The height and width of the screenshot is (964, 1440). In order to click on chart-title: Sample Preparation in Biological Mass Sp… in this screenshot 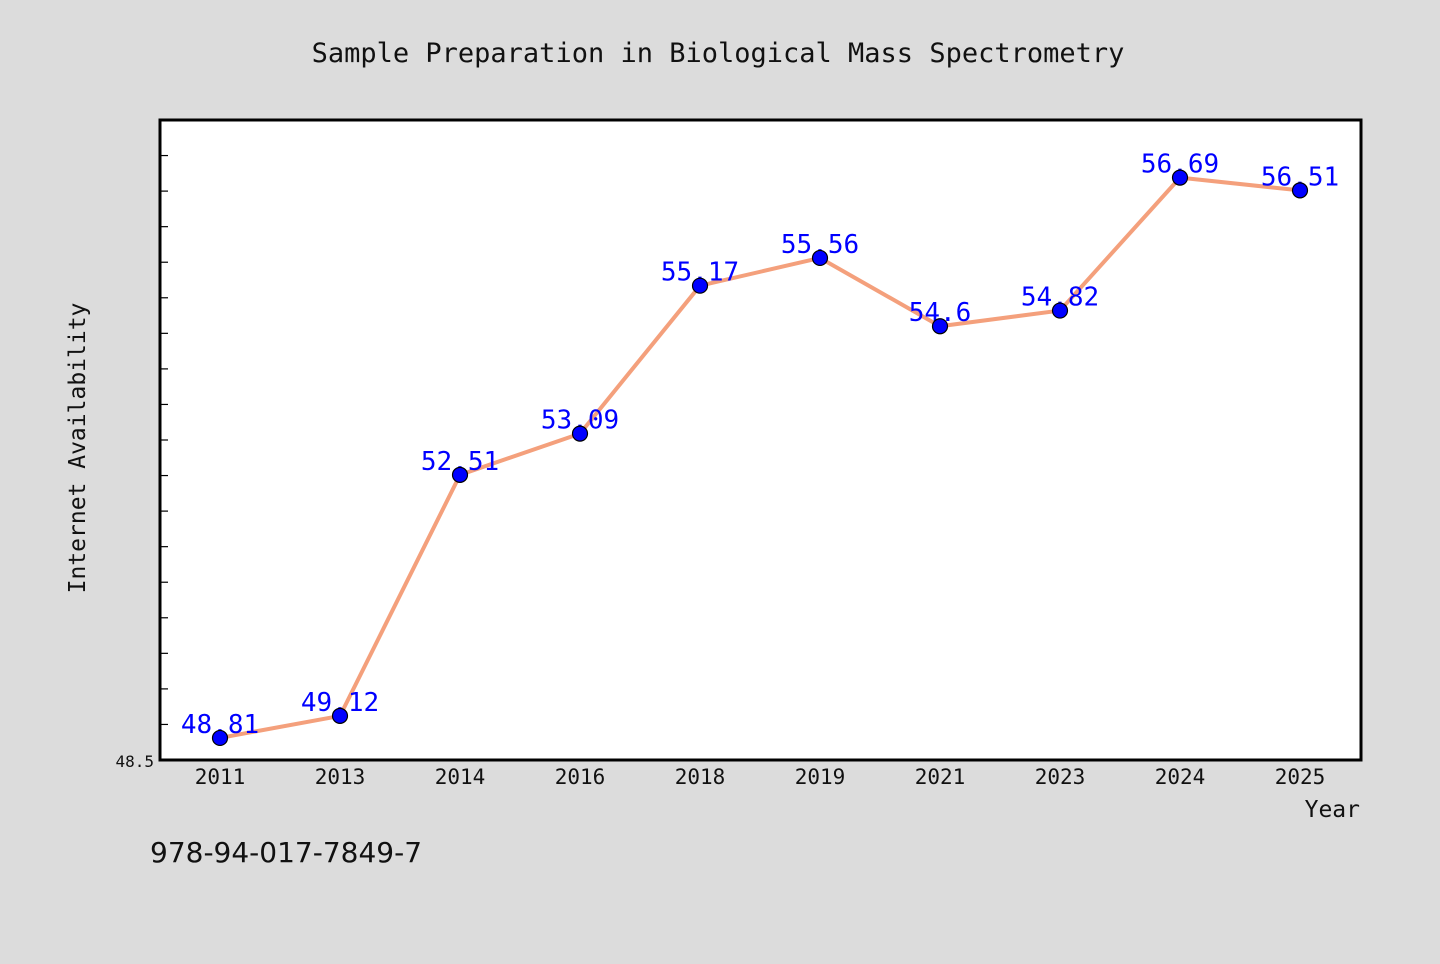, I will do `click(718, 53)`.